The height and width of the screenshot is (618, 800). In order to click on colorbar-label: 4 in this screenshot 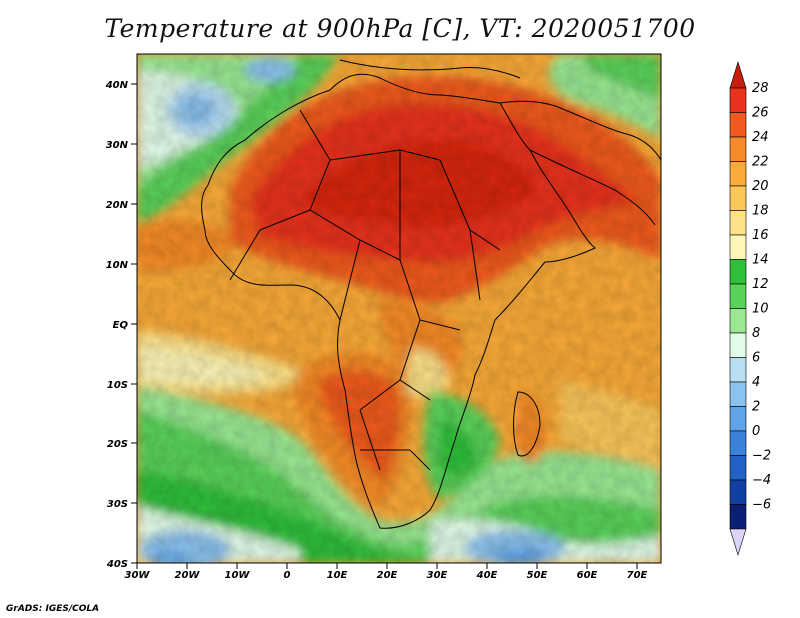, I will do `click(756, 382)`.